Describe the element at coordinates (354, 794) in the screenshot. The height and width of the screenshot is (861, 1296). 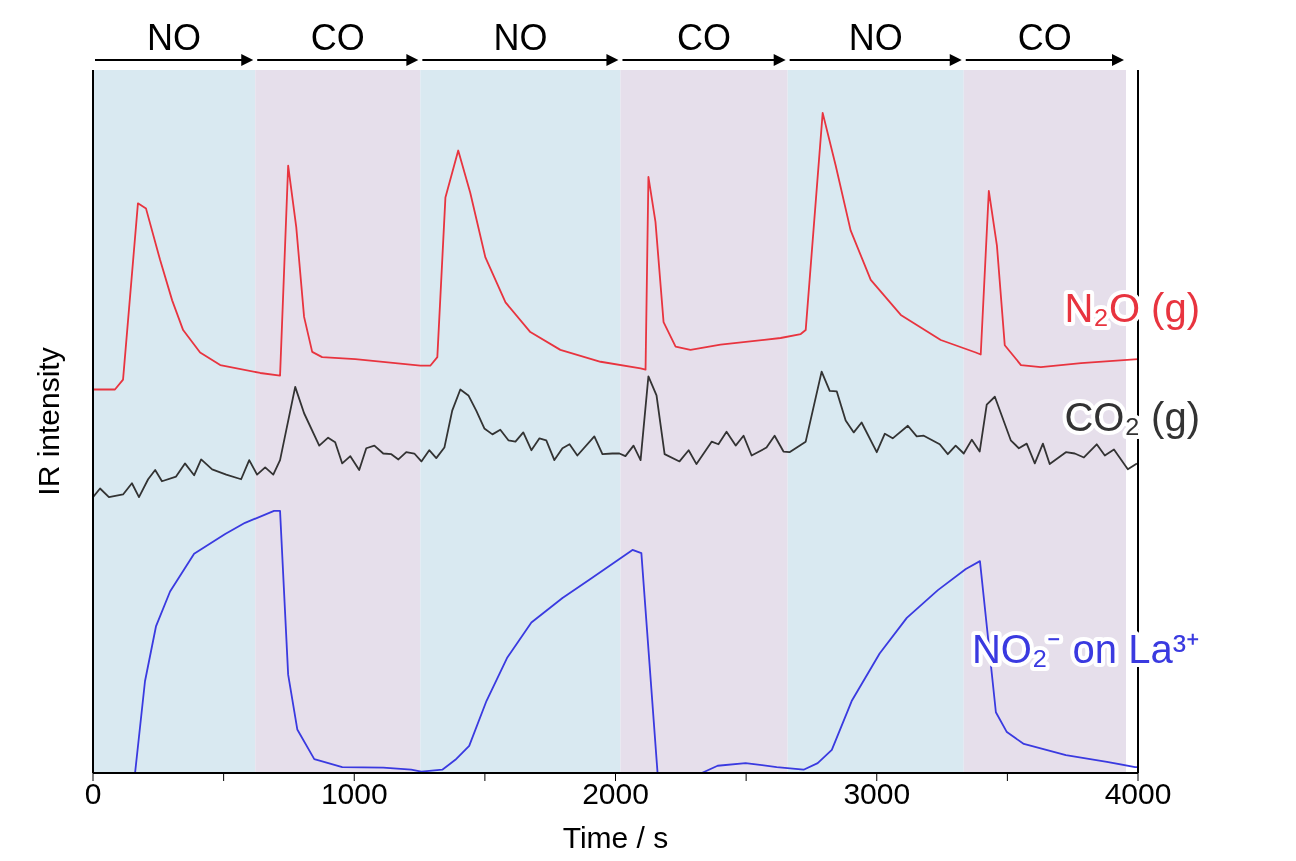
I see `x-tick-label: 1000` at that location.